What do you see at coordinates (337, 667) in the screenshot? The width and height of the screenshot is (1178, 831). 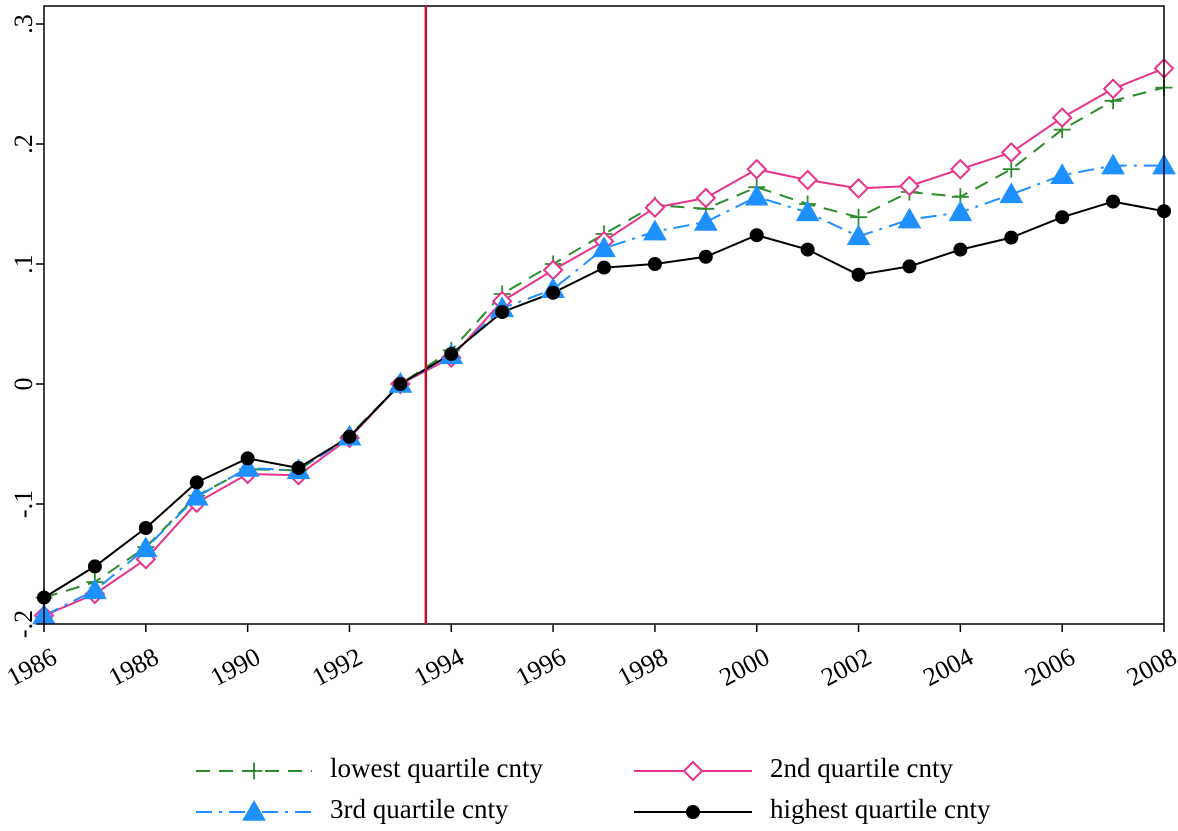 I see `x-tick-label: 1992` at bounding box center [337, 667].